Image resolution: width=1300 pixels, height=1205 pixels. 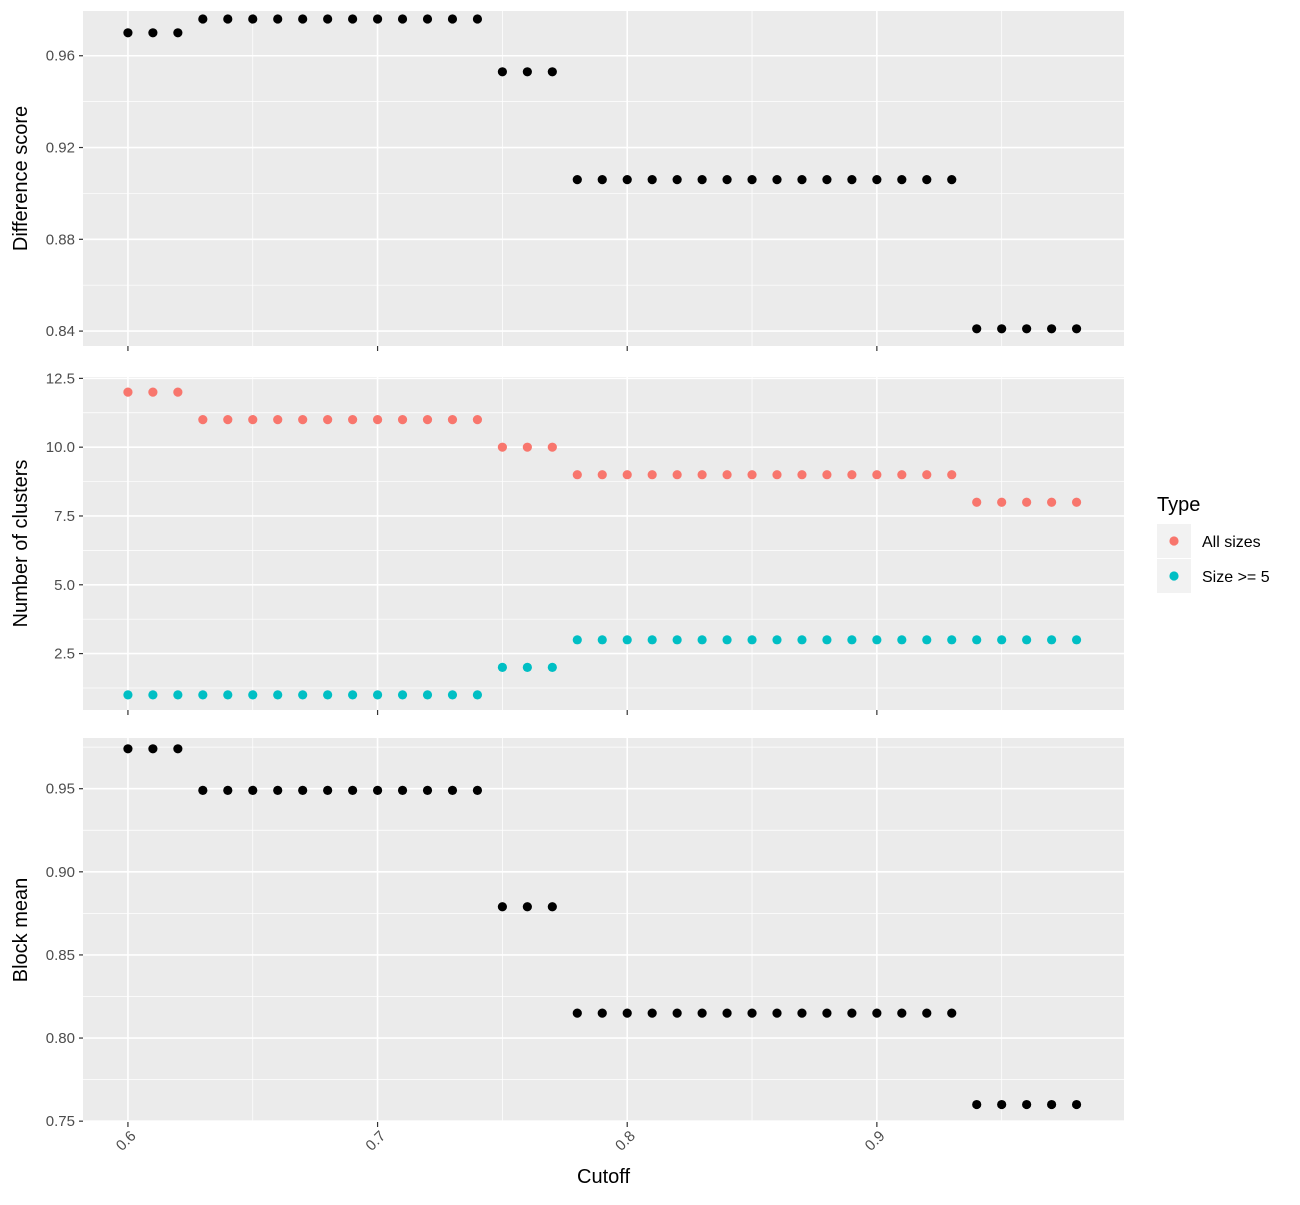 I want to click on legend: Type All sizes Size >= 5, so click(x=1213, y=543).